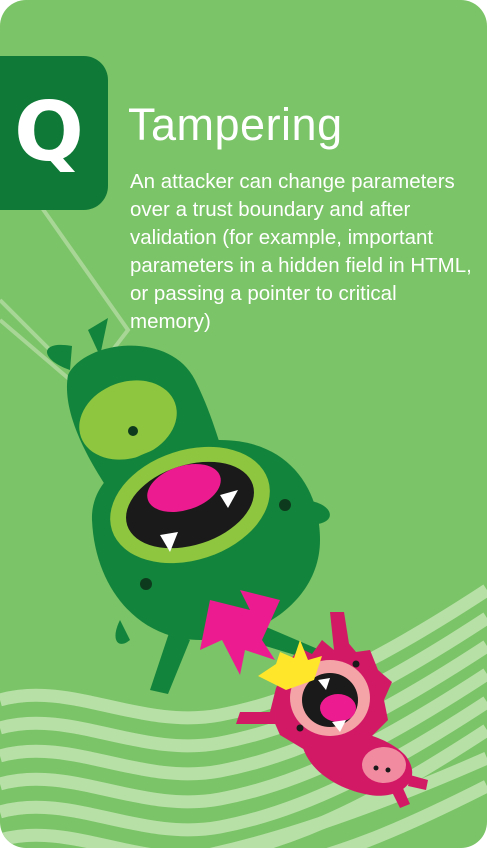 The width and height of the screenshot is (487, 848). Describe the element at coordinates (235, 124) in the screenshot. I see `card-title: Tampering` at that location.